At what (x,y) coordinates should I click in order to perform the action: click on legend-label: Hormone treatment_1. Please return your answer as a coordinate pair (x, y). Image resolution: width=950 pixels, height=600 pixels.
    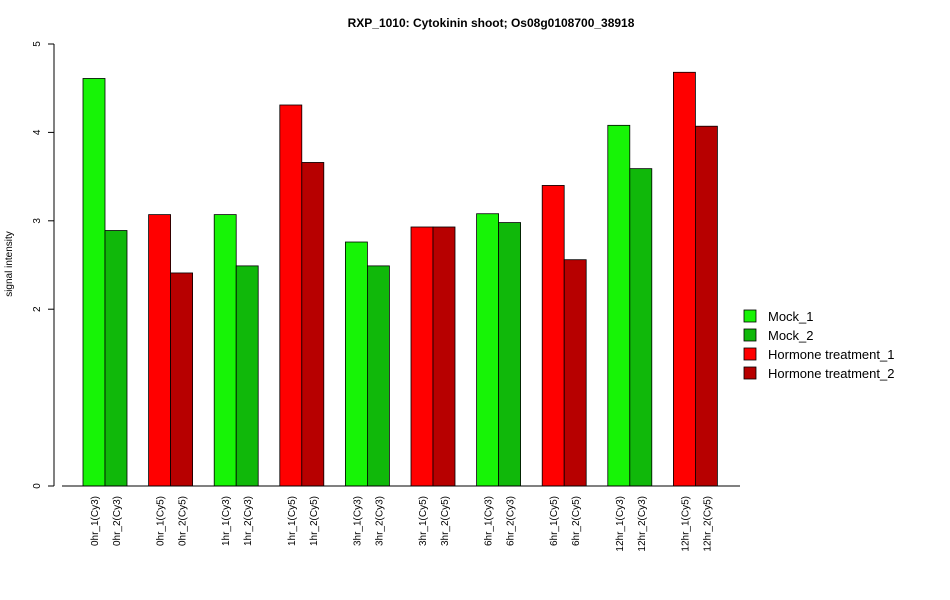
    Looking at the image, I should click on (831, 354).